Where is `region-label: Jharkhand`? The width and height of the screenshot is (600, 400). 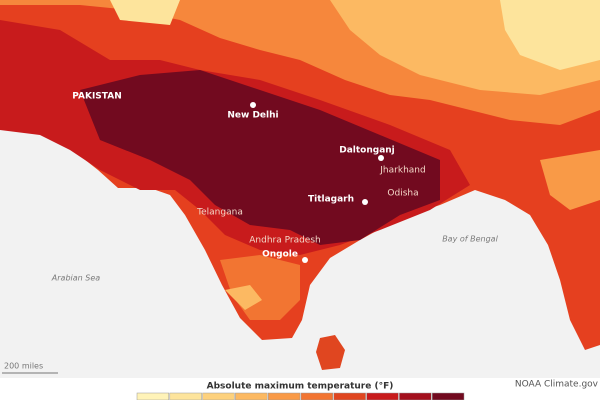
region-label: Jharkhand is located at coordinates (402, 171).